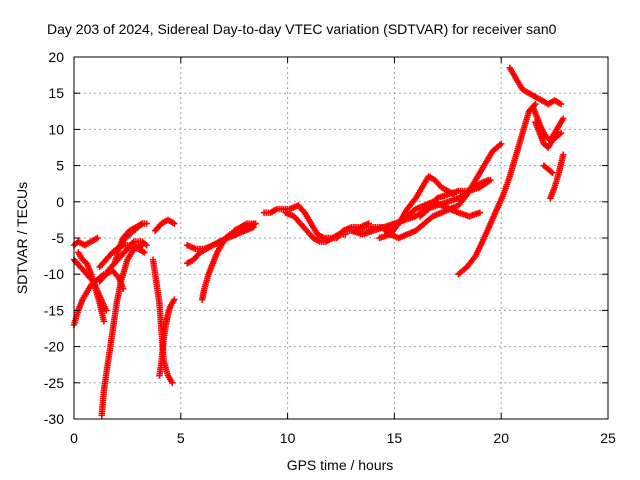 The image size is (640, 480). What do you see at coordinates (501, 438) in the screenshot?
I see `x-tick-label: 20` at bounding box center [501, 438].